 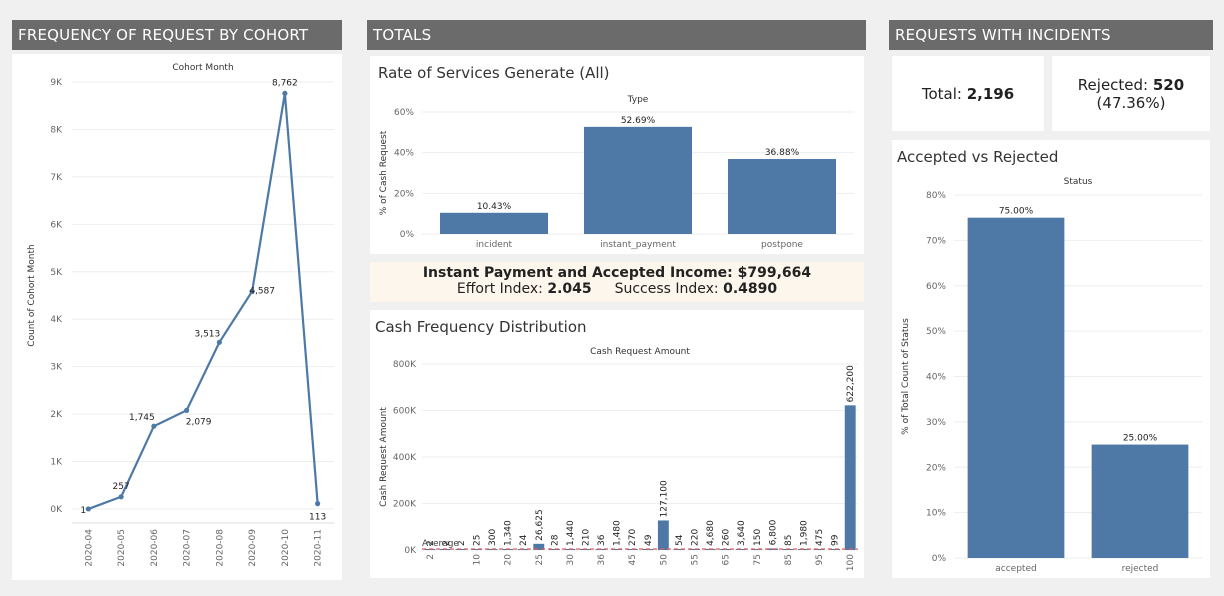 What do you see at coordinates (649, 540) in the screenshot?
I see `data-label: 49` at bounding box center [649, 540].